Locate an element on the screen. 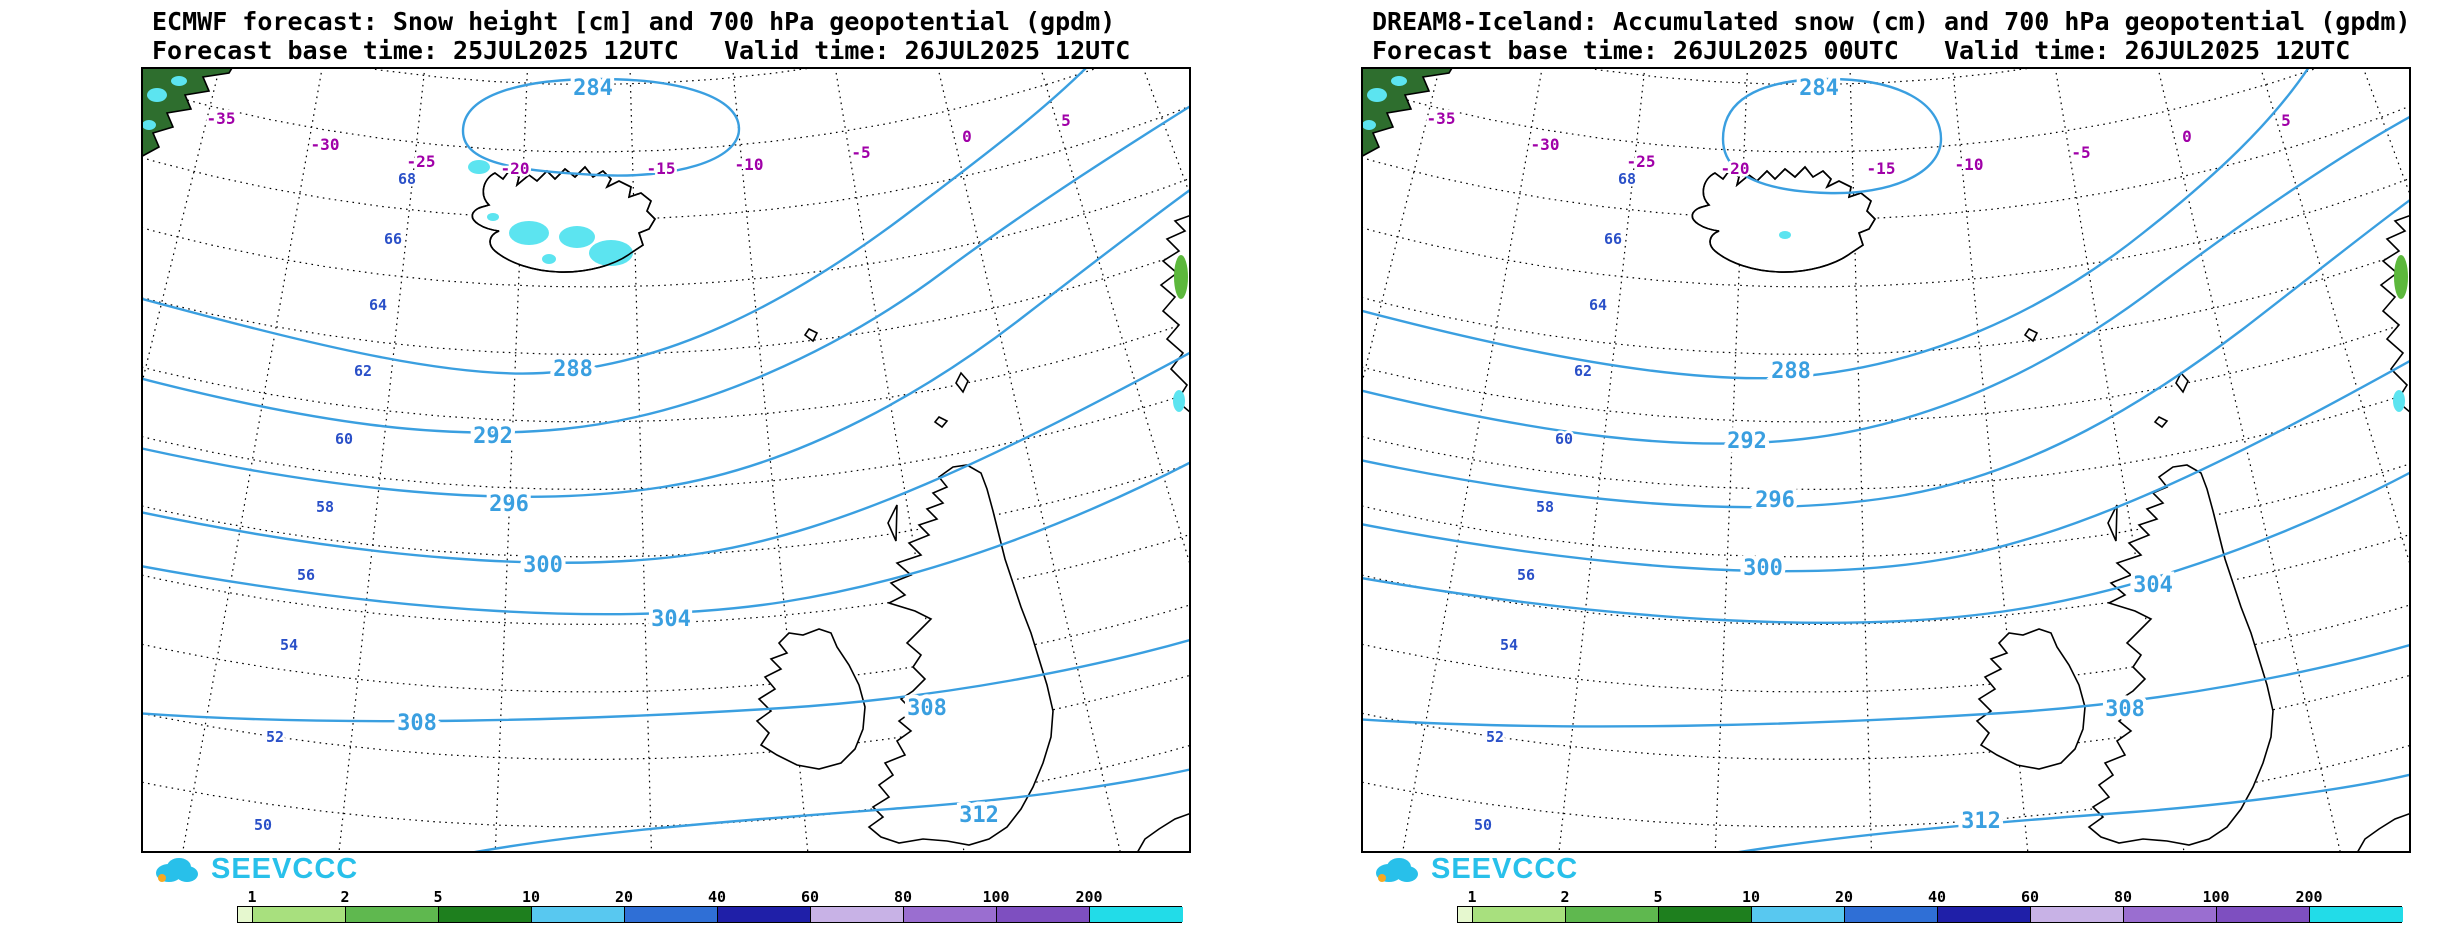 Image resolution: width=2440 pixels, height=925 pixels. legend-tick-label: 1 is located at coordinates (1472, 897).